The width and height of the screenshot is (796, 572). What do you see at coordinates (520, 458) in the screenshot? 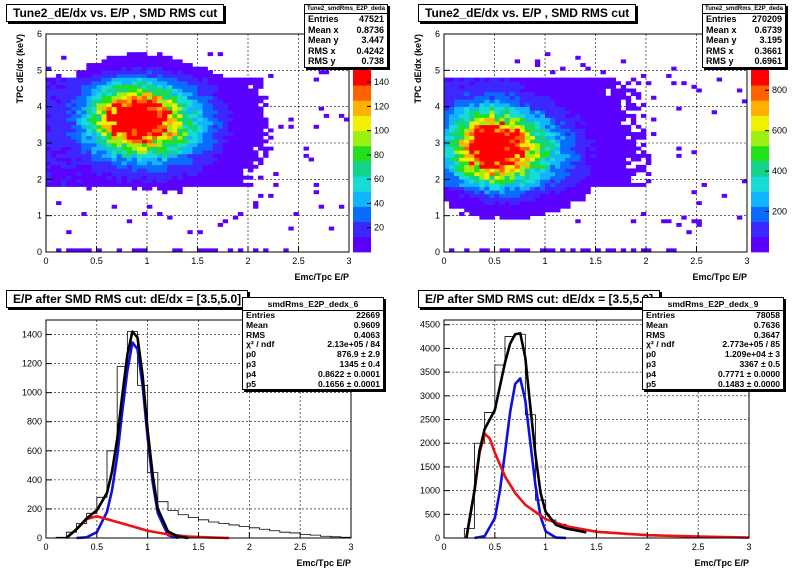
I see `fit-curve-blue` at bounding box center [520, 458].